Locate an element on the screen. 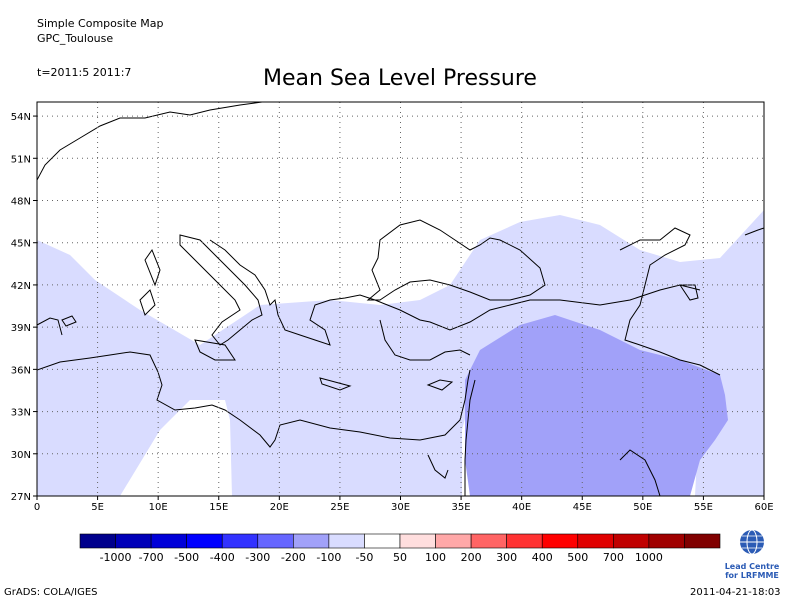  lon-tick-label: 40E is located at coordinates (521, 507).